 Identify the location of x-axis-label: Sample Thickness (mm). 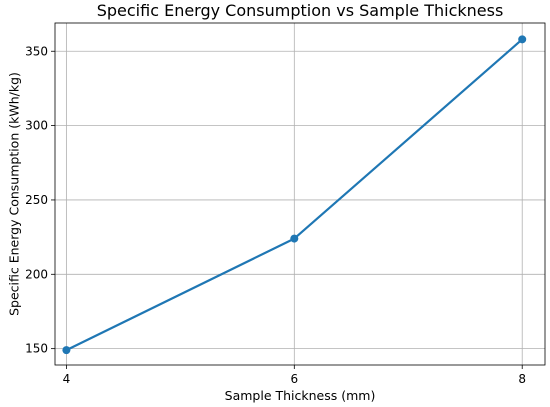
(300, 395).